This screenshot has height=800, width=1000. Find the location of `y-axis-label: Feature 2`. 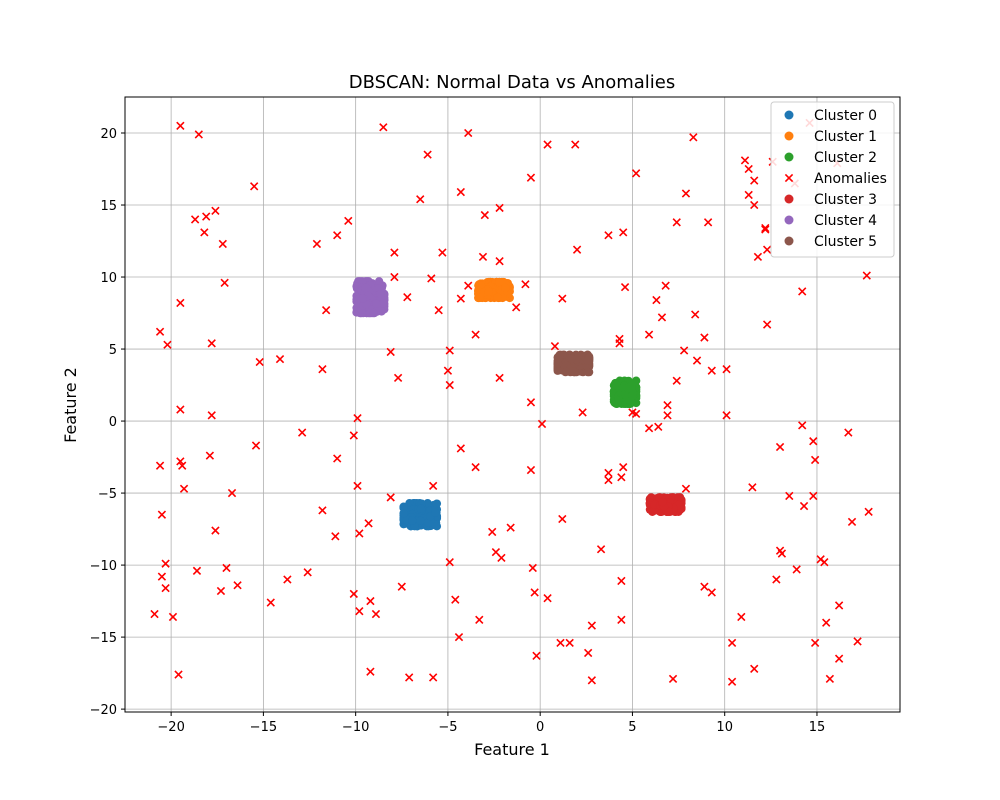

y-axis-label: Feature 2 is located at coordinates (70, 405).